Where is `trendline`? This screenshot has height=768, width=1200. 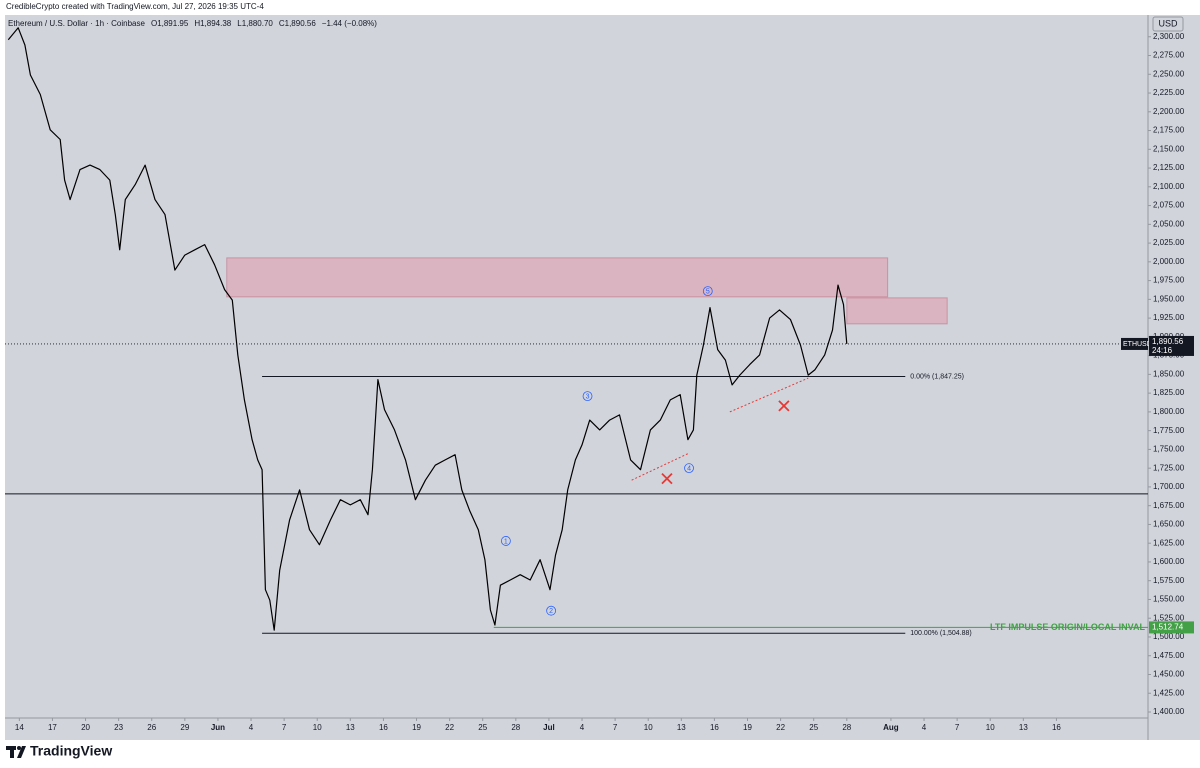
trendline is located at coordinates (660, 466).